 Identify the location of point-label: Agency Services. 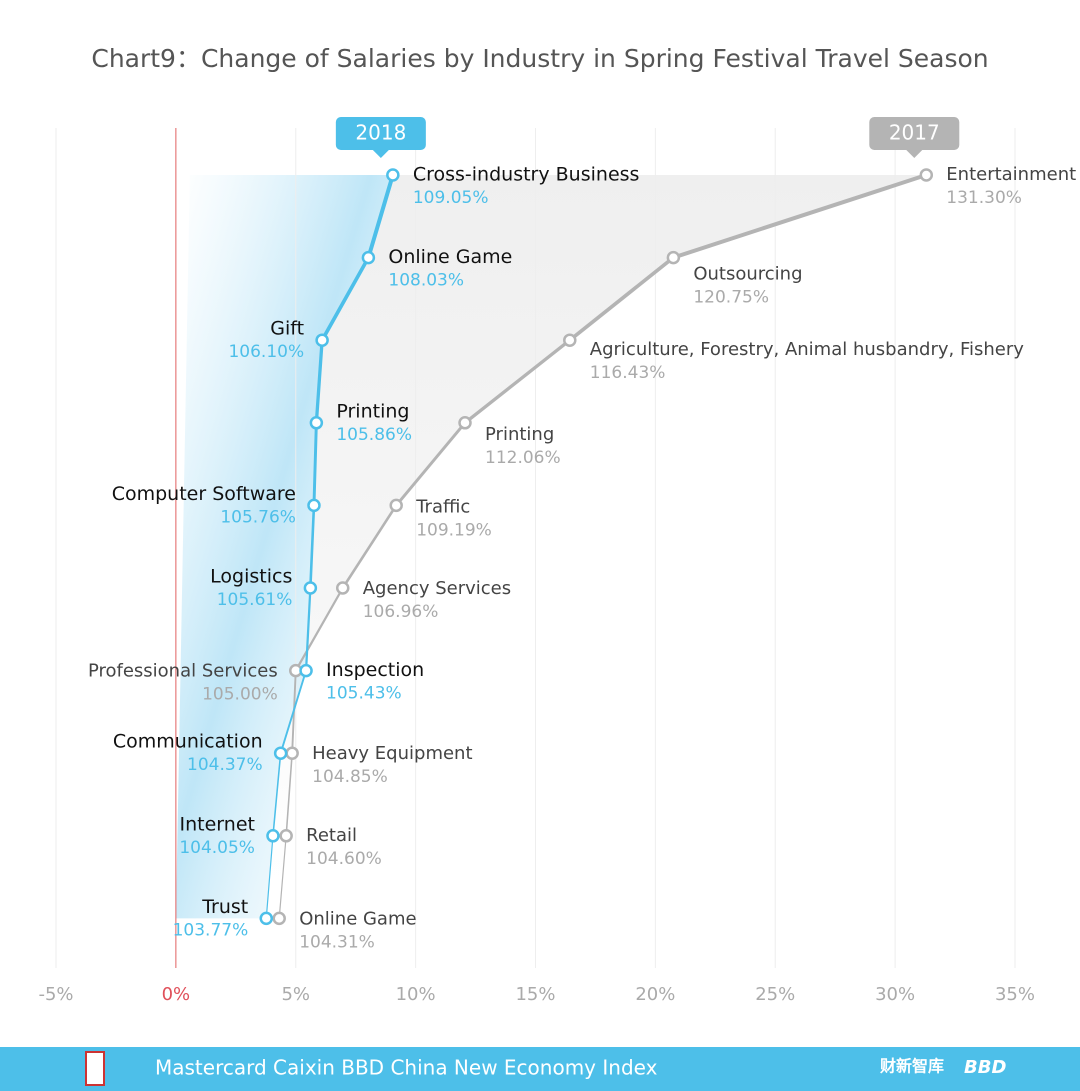
(437, 588).